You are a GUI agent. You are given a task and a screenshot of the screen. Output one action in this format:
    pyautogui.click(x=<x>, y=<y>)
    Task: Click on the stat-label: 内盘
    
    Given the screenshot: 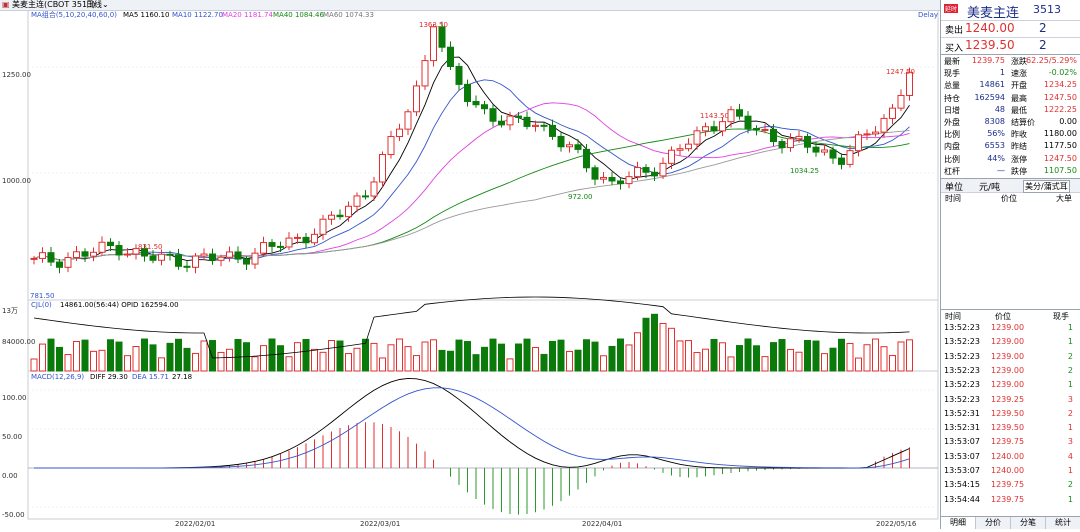 What is the action you would take?
    pyautogui.click(x=952, y=147)
    